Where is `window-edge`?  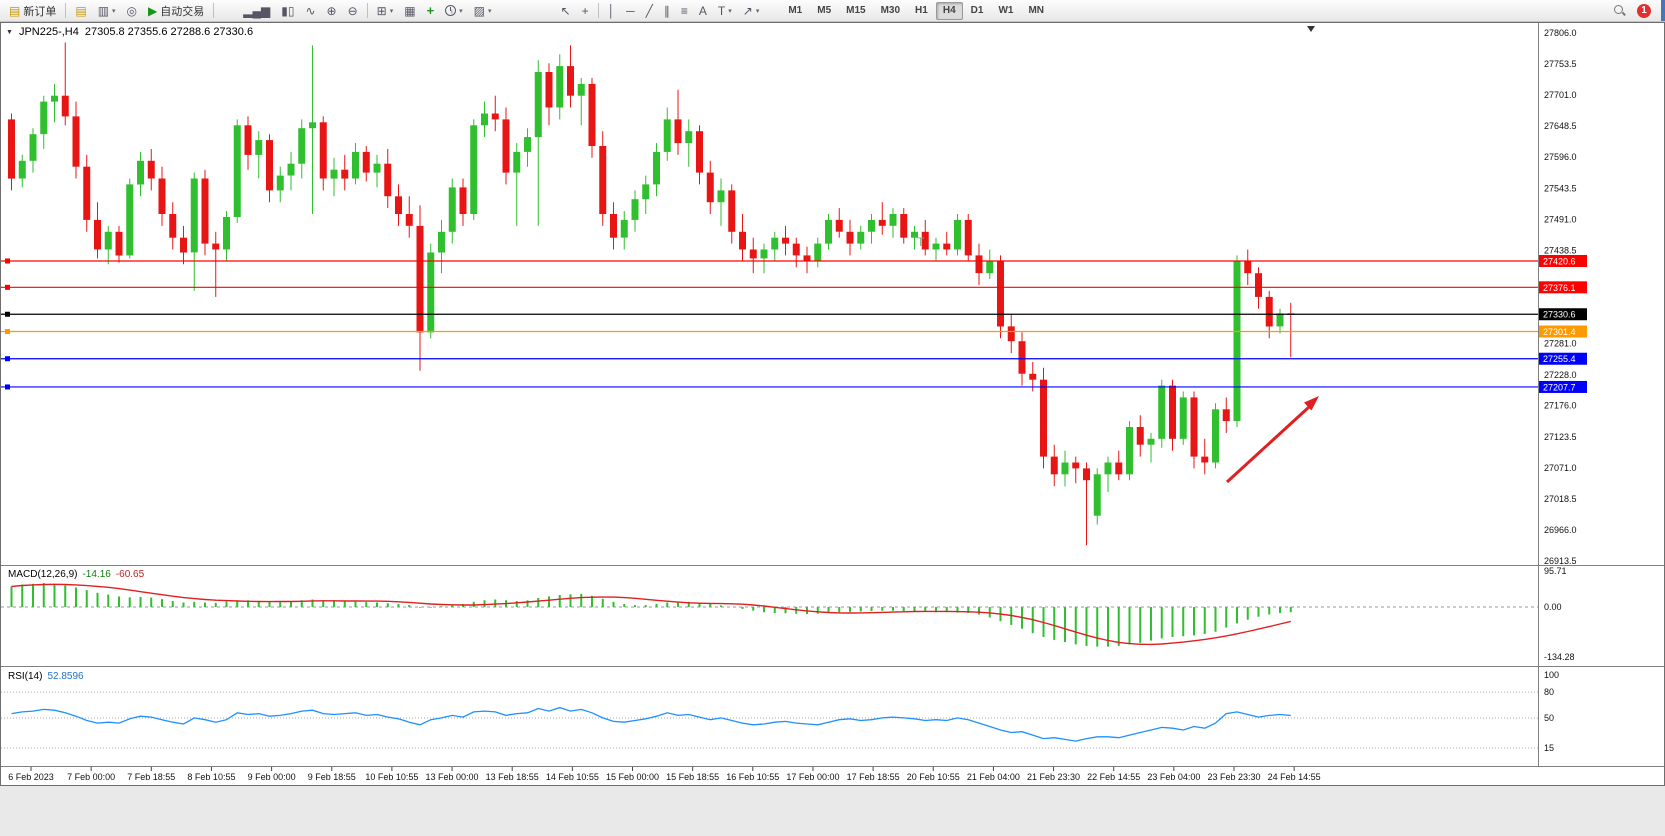
window-edge is located at coordinates (1663, 10).